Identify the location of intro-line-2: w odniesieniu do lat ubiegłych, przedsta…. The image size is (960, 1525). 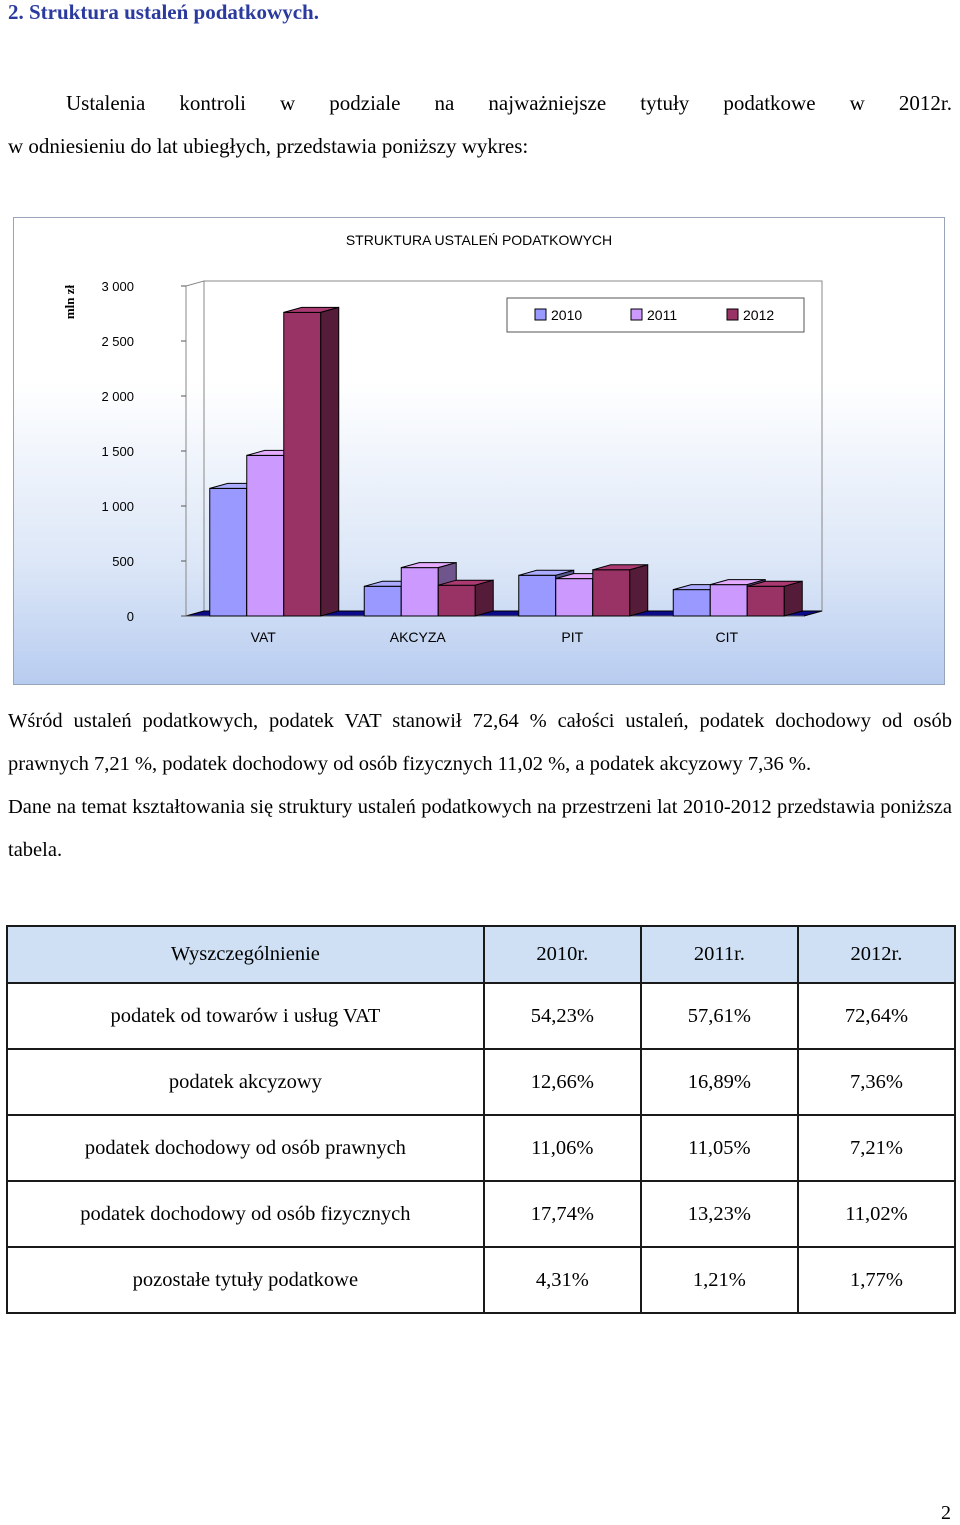
(268, 146).